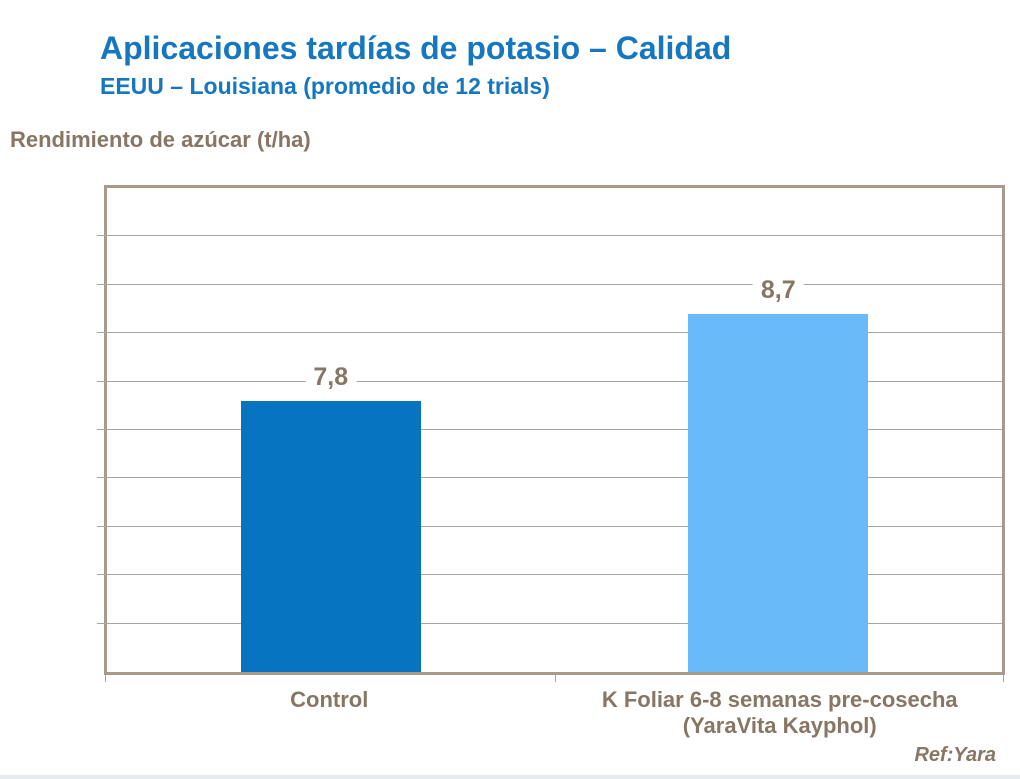  What do you see at coordinates (331, 377) in the screenshot?
I see `bar-value-label-control: 7,8` at bounding box center [331, 377].